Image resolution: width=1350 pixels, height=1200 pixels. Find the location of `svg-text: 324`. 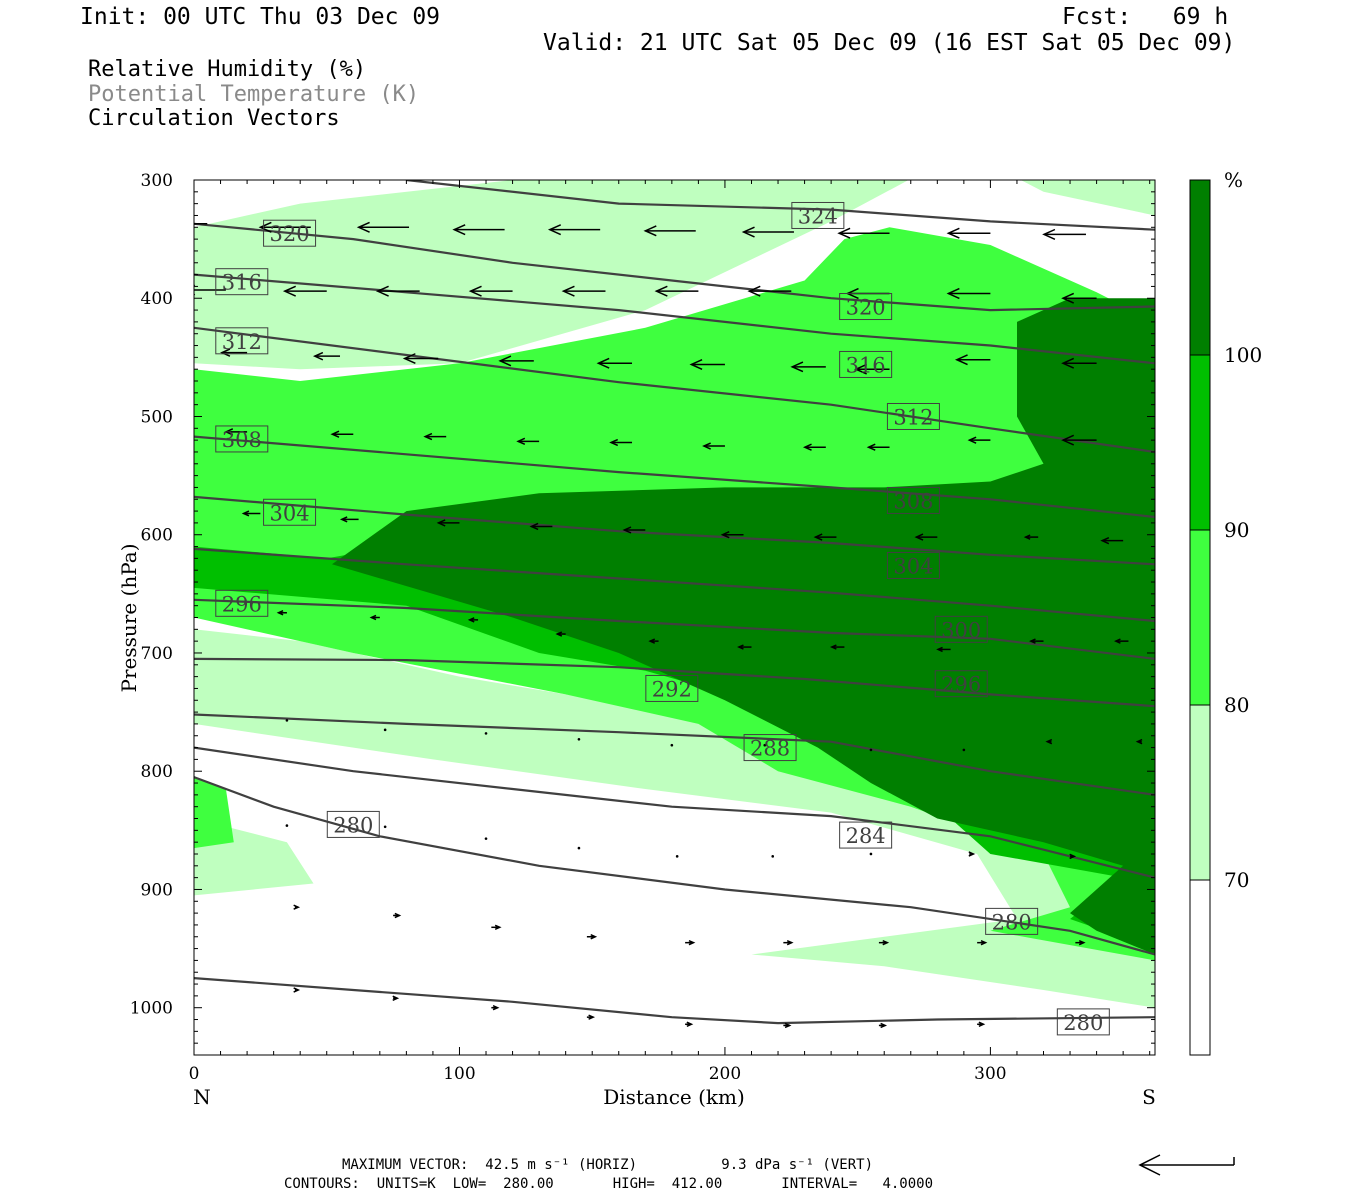

svg-text: 324 is located at coordinates (818, 216).